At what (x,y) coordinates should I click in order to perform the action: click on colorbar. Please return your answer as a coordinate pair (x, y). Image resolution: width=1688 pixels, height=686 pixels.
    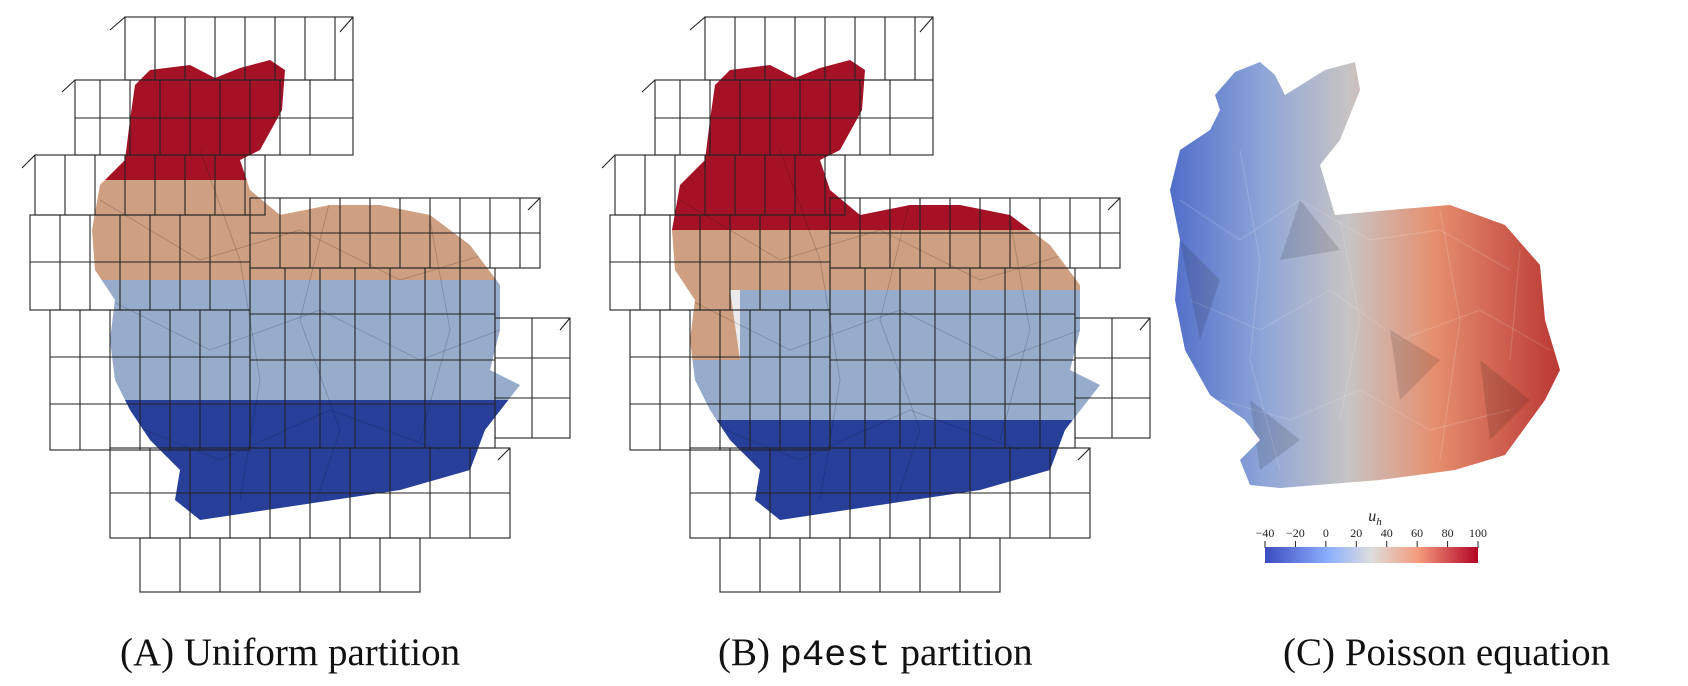
    Looking at the image, I should click on (1371, 555).